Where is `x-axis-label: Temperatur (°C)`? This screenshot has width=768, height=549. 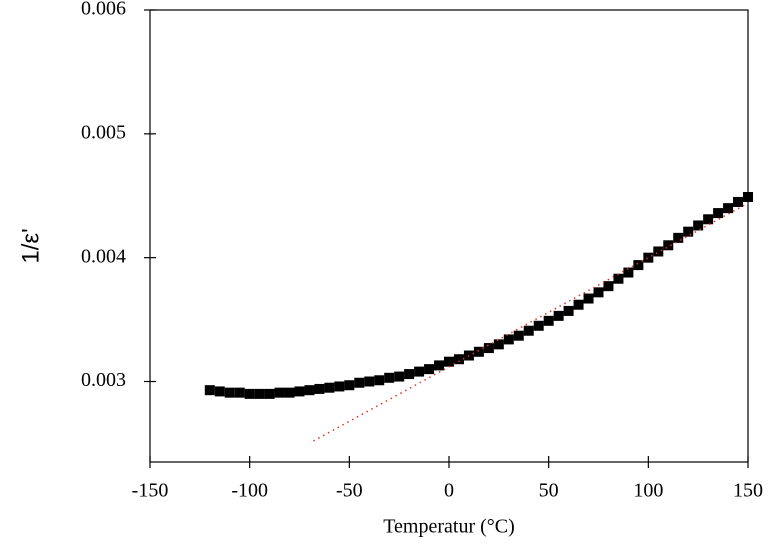
x-axis-label: Temperatur (°C) is located at coordinates (449, 527).